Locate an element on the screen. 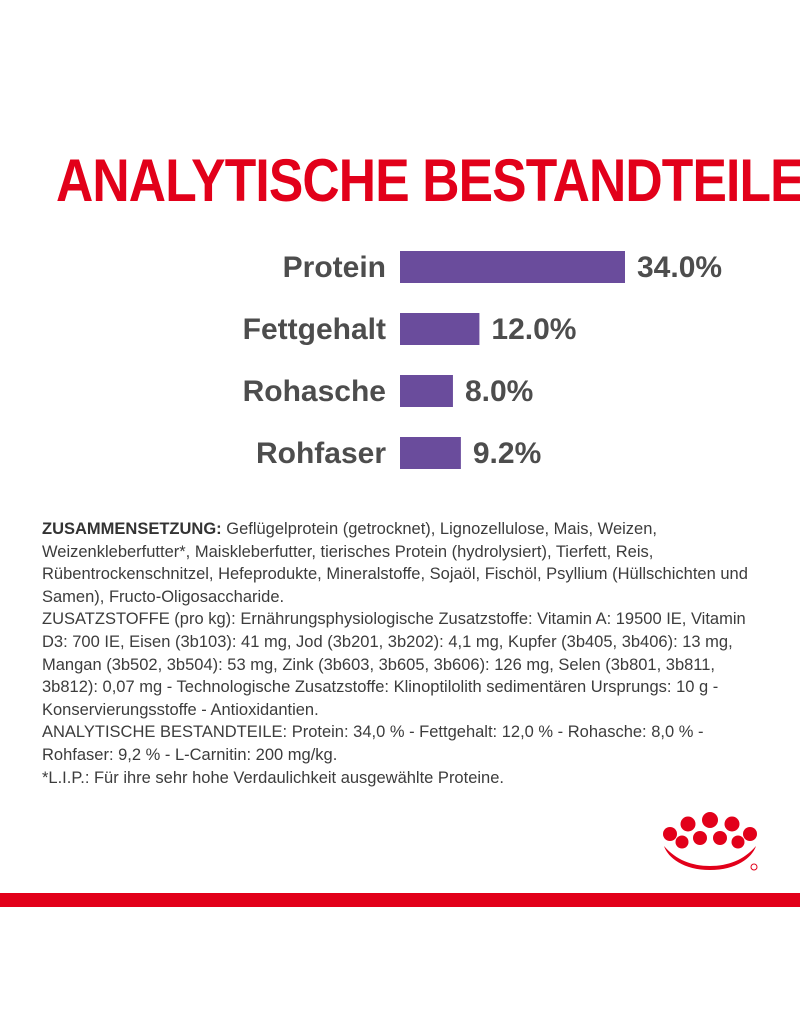 Image resolution: width=800 pixels, height=1012 pixels. value-label: 12.0% is located at coordinates (533, 329).